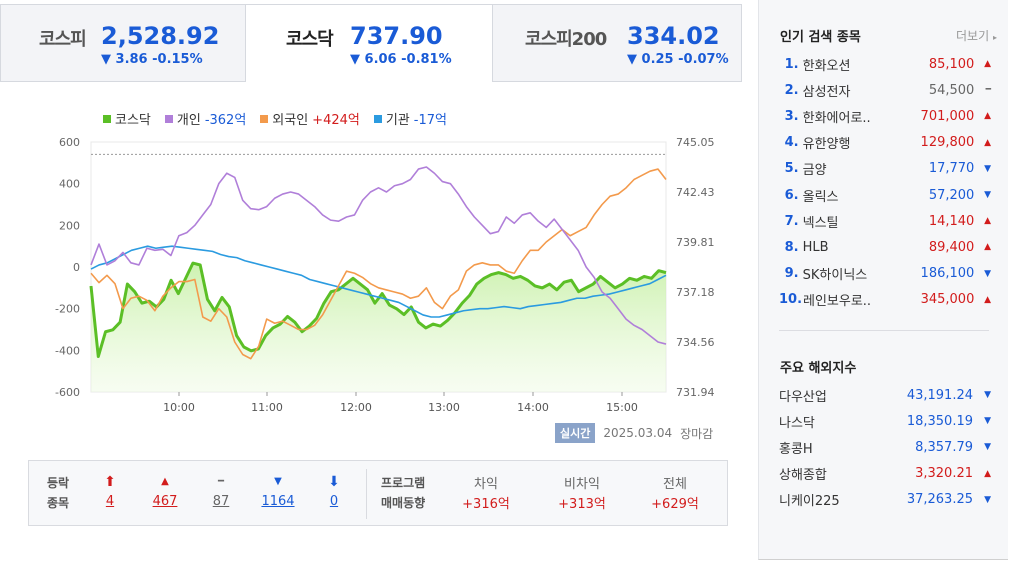  Describe the element at coordinates (814, 171) in the screenshot. I see `stock-name: 금양` at that location.